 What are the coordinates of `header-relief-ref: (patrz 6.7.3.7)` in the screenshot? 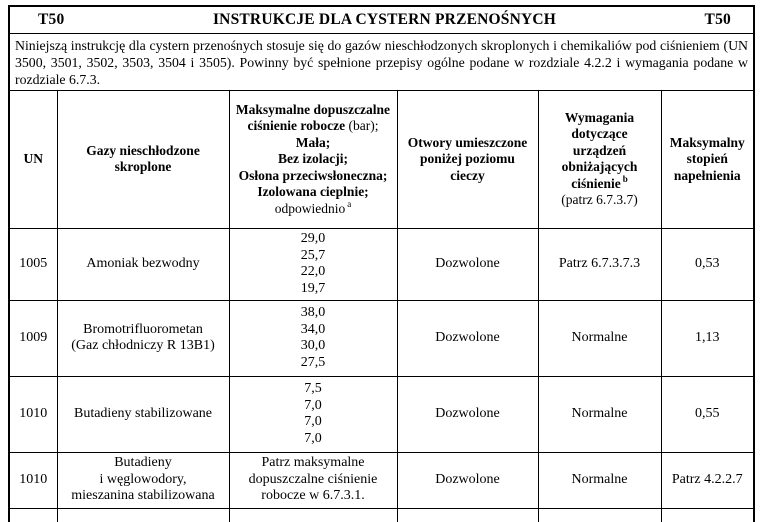 It's located at (599, 200).